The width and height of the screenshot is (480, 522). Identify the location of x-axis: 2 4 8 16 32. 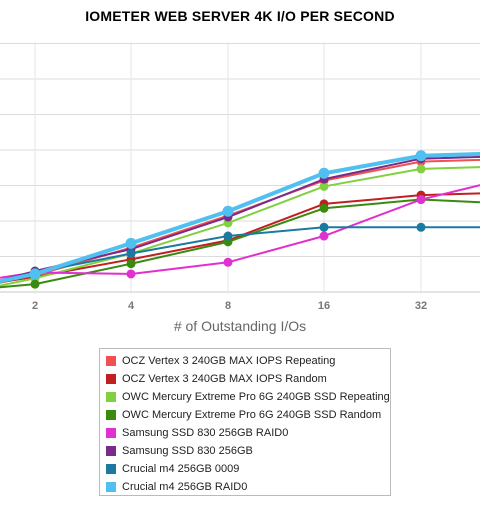
(229, 306).